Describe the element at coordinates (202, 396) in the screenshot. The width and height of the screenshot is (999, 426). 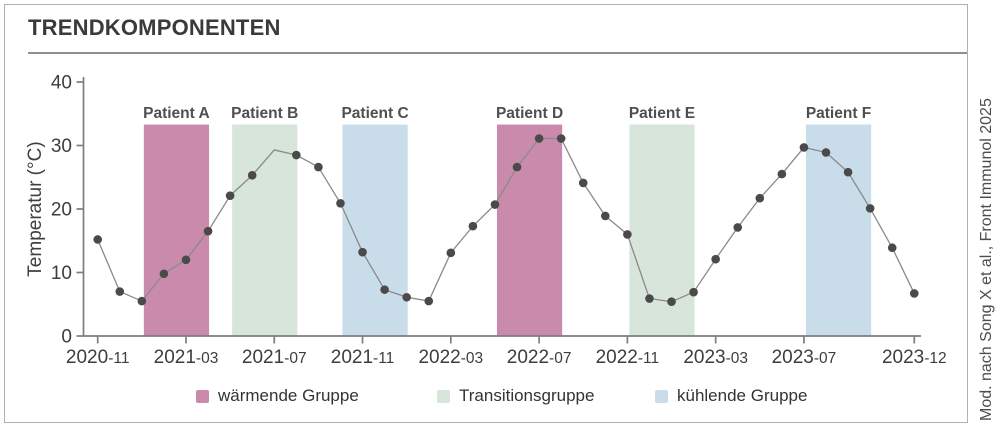
I see `warm-group-swatch` at that location.